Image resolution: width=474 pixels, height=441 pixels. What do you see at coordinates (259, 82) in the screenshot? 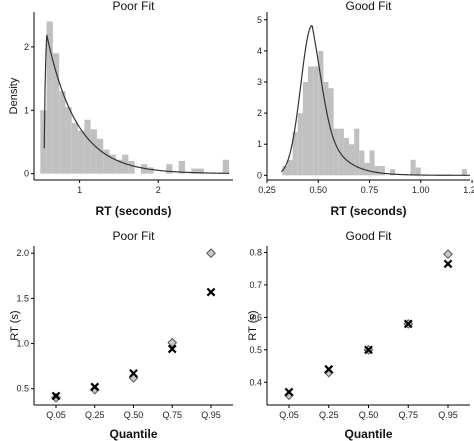
I see `y-tick-label: 3` at bounding box center [259, 82].